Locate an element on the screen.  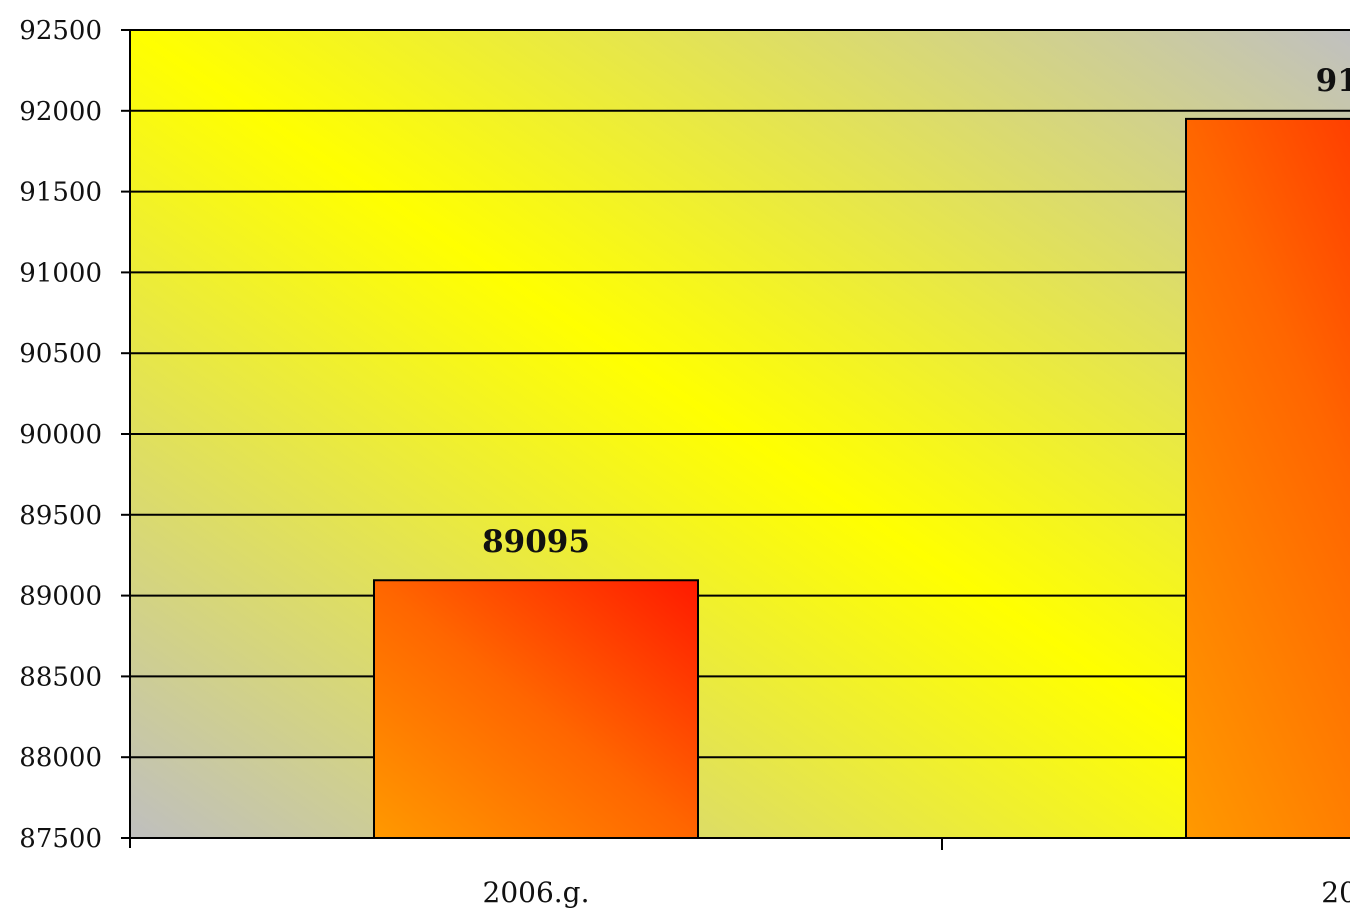
y-tick-label: 90000 is located at coordinates (60, 435).